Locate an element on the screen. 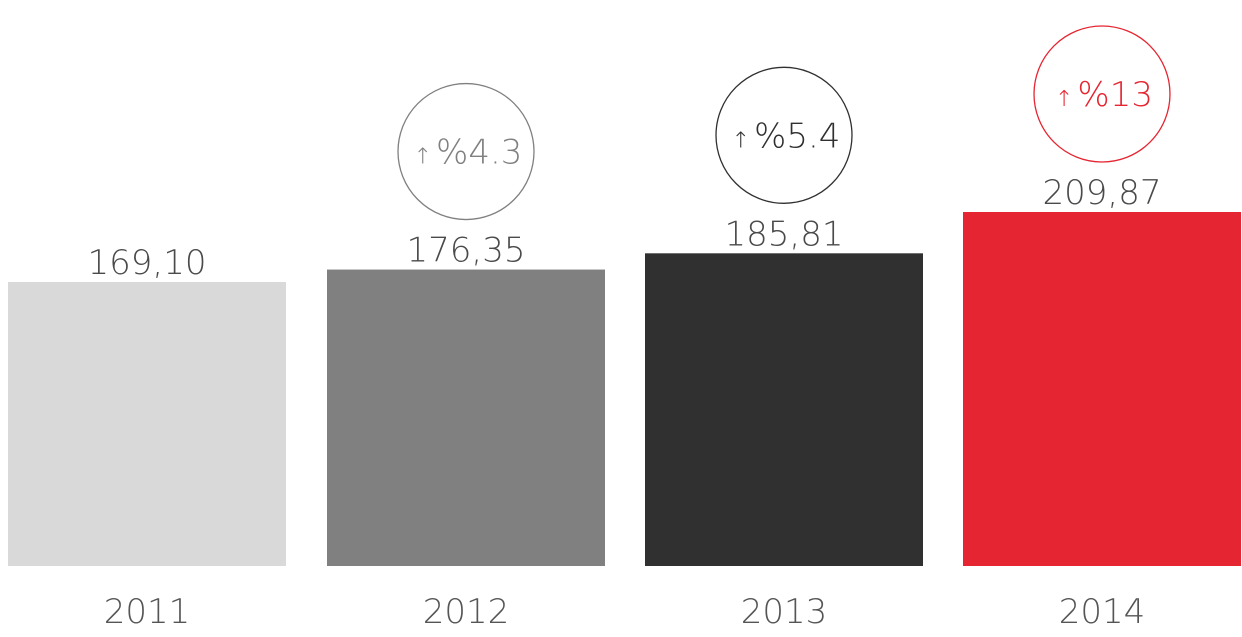 The height and width of the screenshot is (637, 1242). value-label-2012: 176,35 is located at coordinates (466, 251).